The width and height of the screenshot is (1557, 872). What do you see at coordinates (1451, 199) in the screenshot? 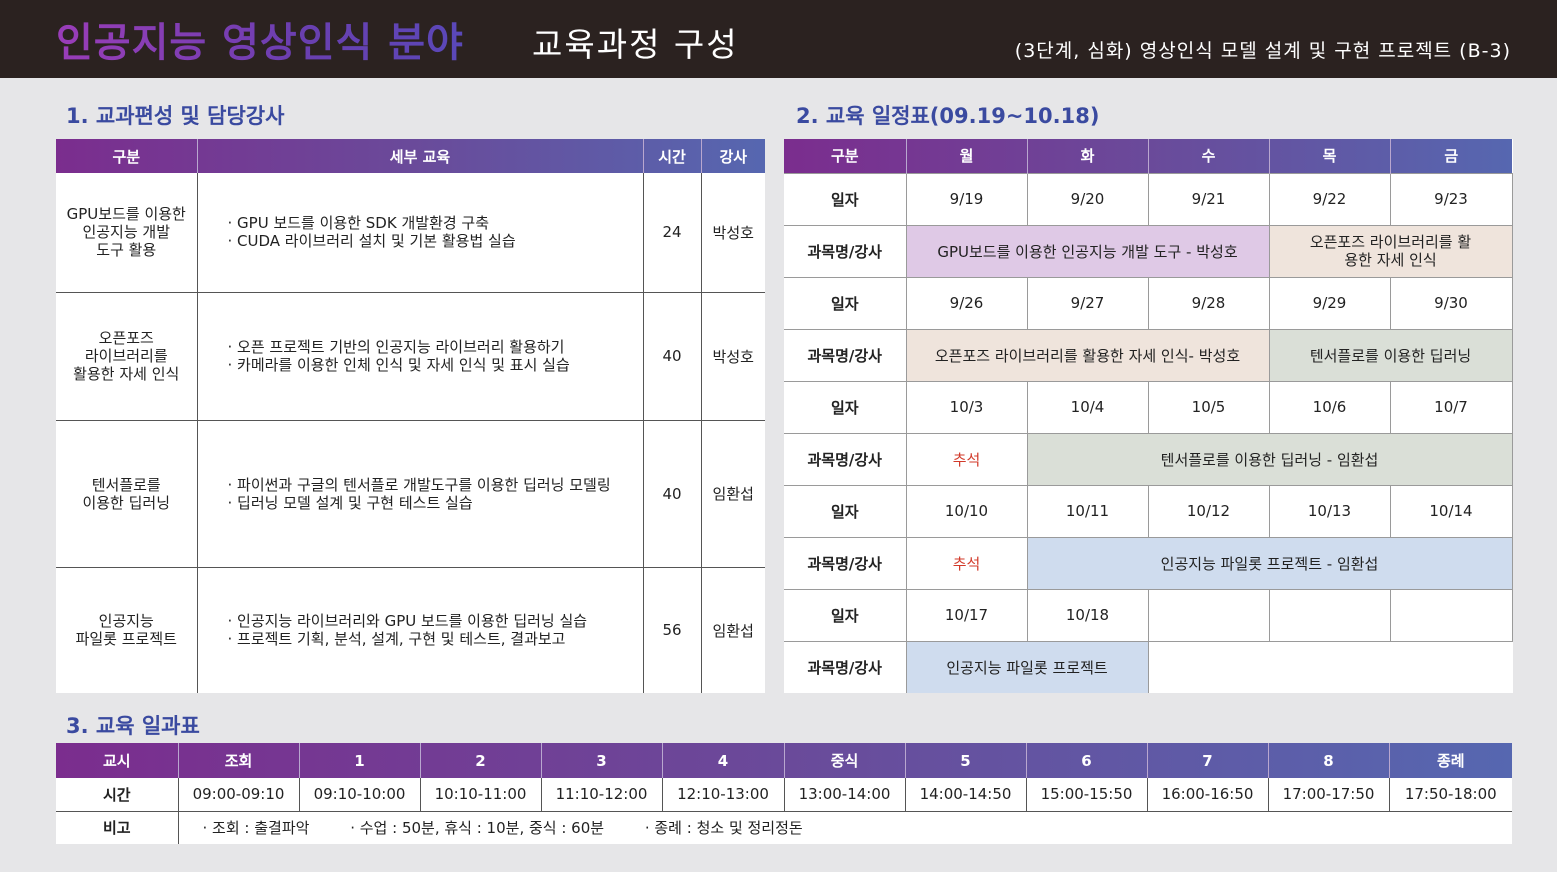
I see `date-cell: 9/23` at bounding box center [1451, 199].